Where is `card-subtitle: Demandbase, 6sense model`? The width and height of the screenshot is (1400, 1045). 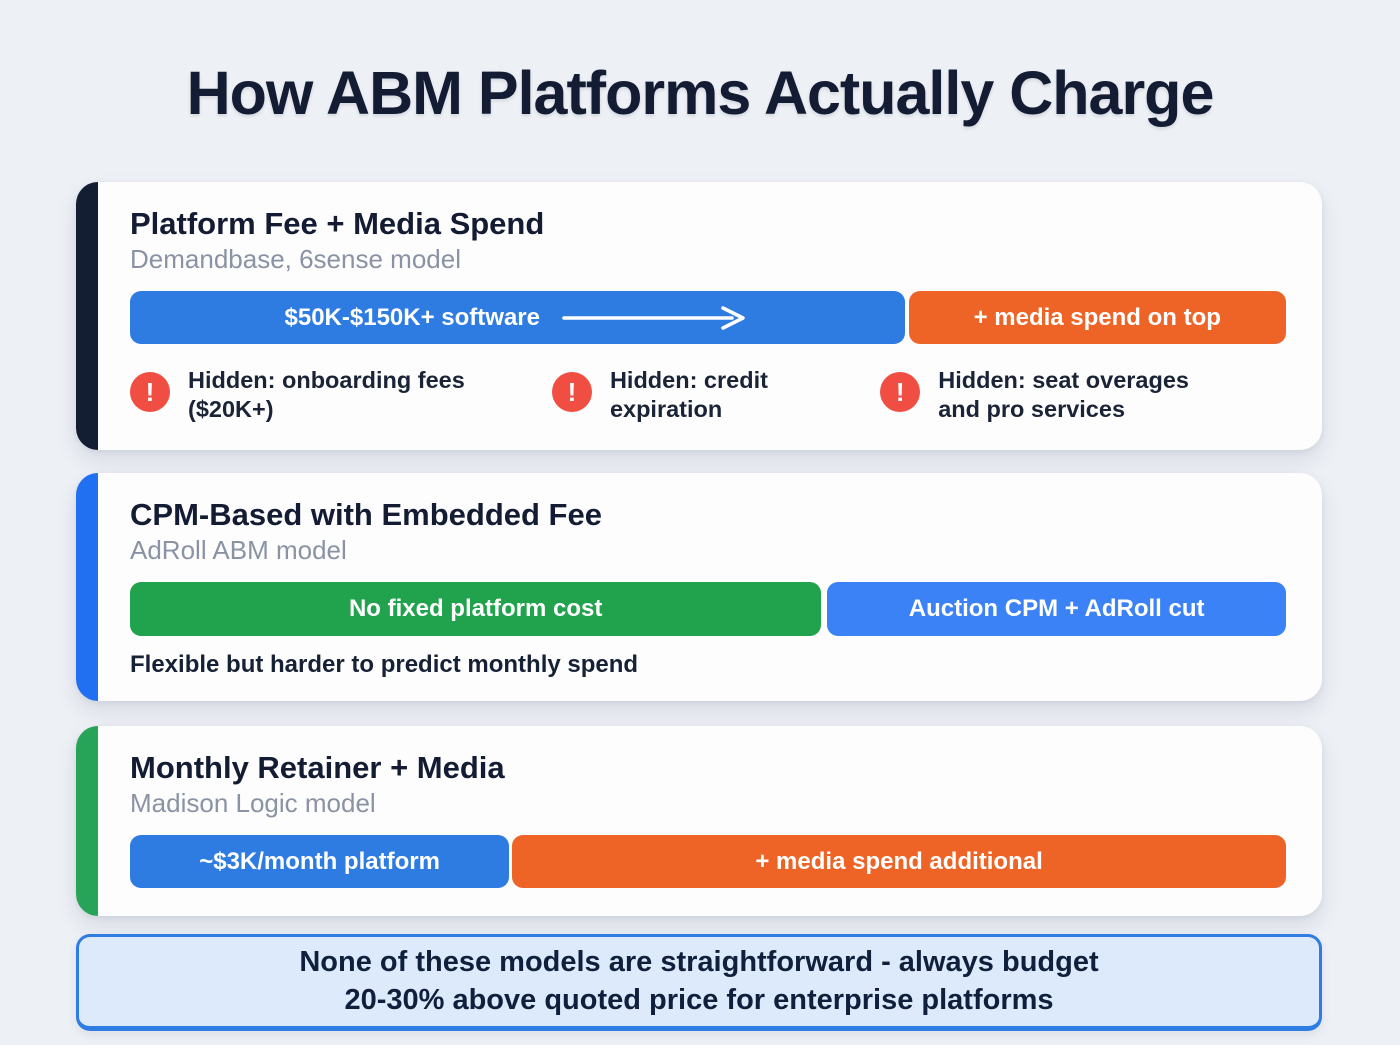
card-subtitle: Demandbase, 6sense model is located at coordinates (295, 259).